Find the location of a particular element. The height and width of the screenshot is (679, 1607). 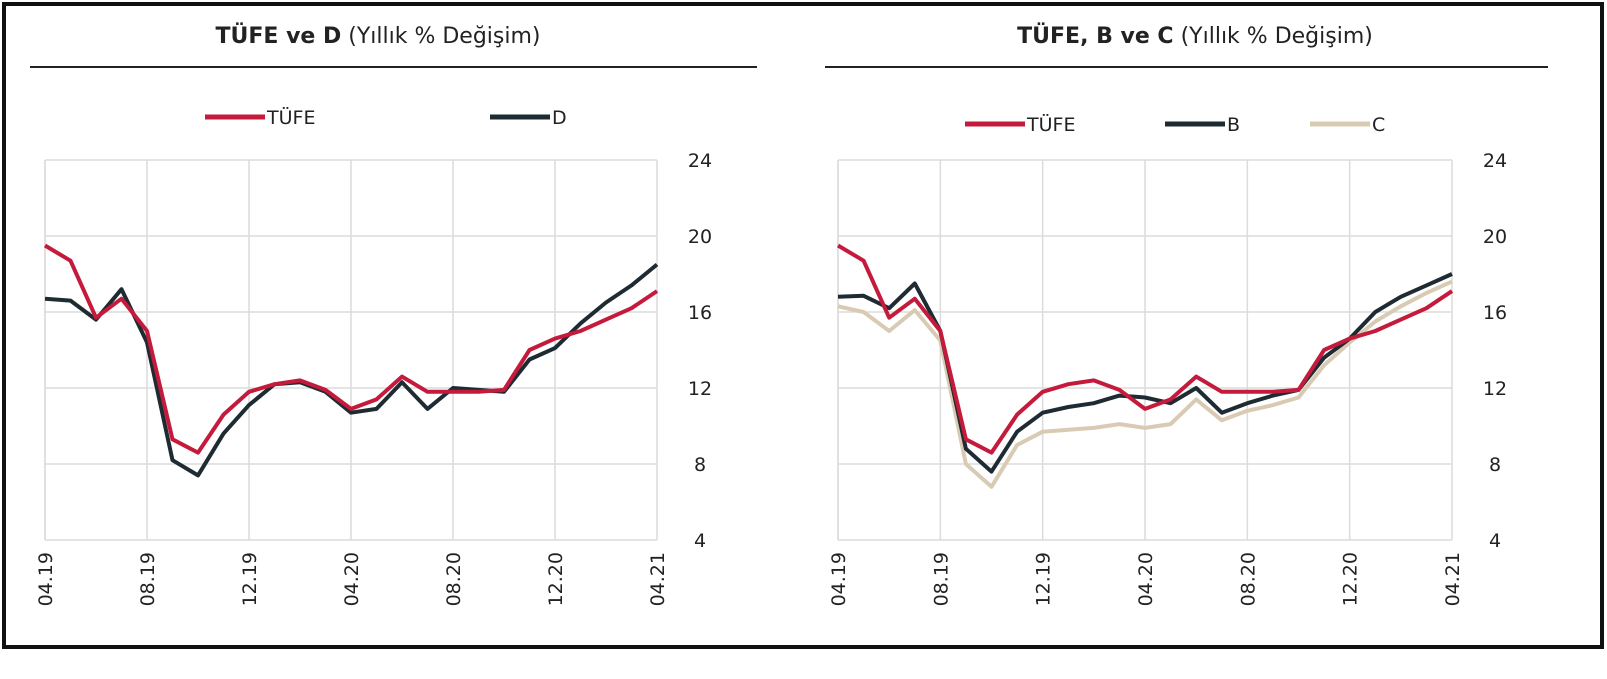

left-chart-title: TÜFE ve D (Yıllık % Değişim) is located at coordinates (377, 36).